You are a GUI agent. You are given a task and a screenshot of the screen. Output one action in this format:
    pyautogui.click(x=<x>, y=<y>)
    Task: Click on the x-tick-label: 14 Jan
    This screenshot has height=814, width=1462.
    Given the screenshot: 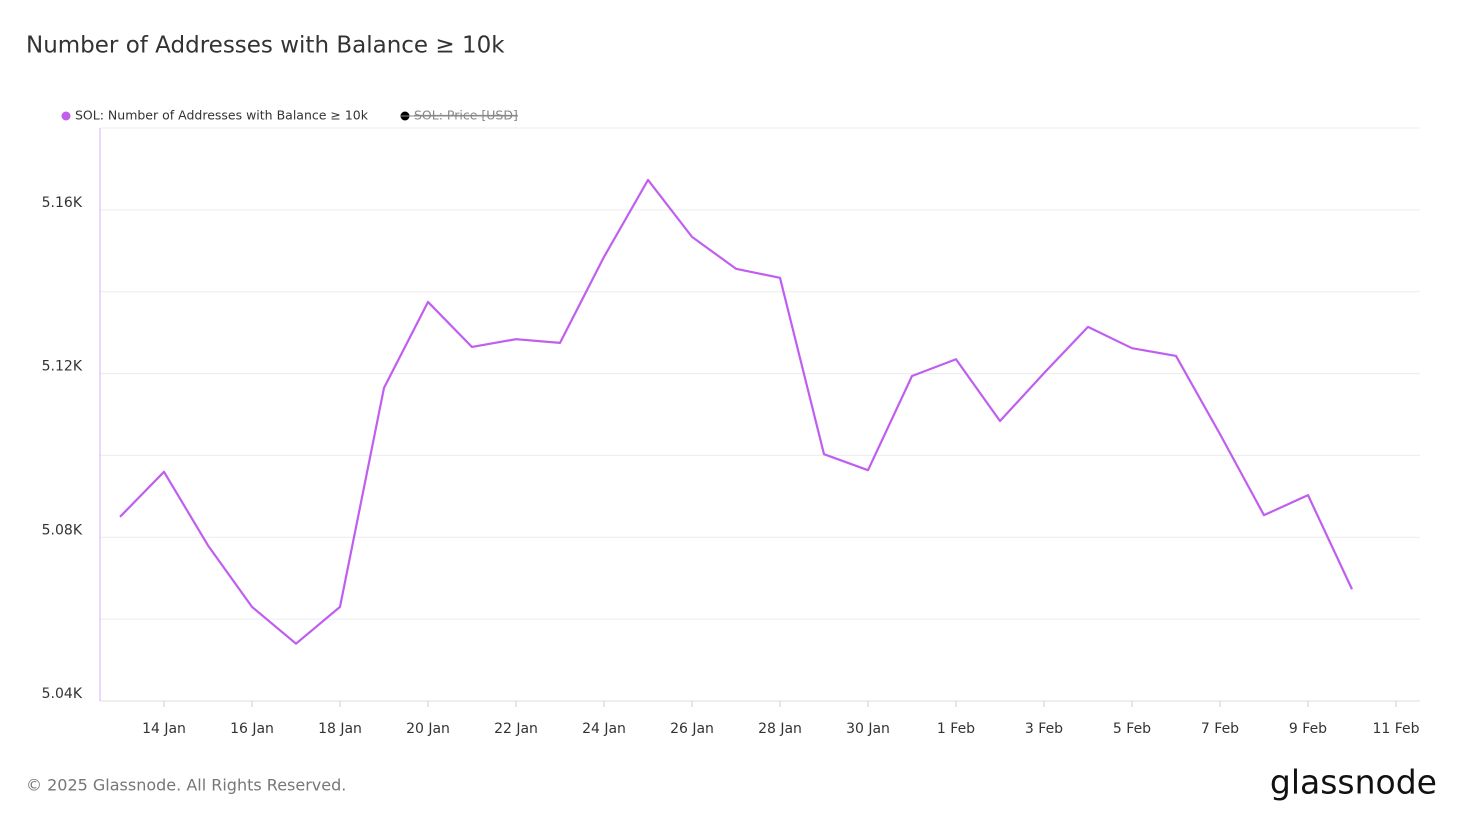 What is the action you would take?
    pyautogui.click(x=164, y=729)
    